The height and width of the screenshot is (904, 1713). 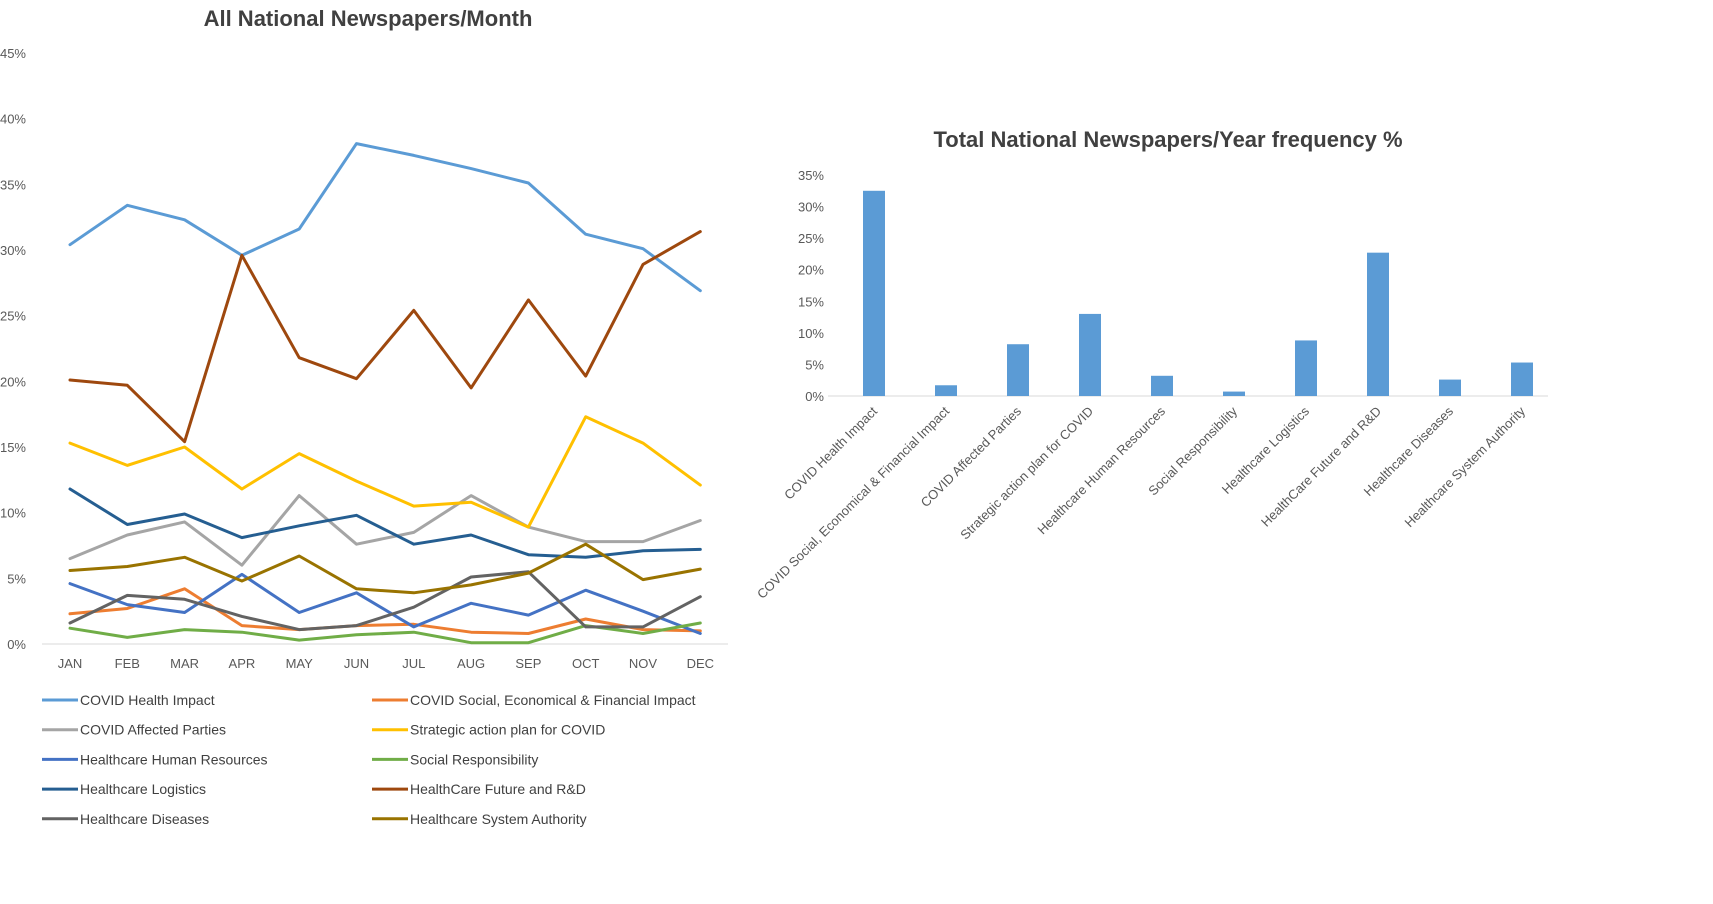 What do you see at coordinates (13, 381) in the screenshot?
I see `line-y-tick-label: 20%` at bounding box center [13, 381].